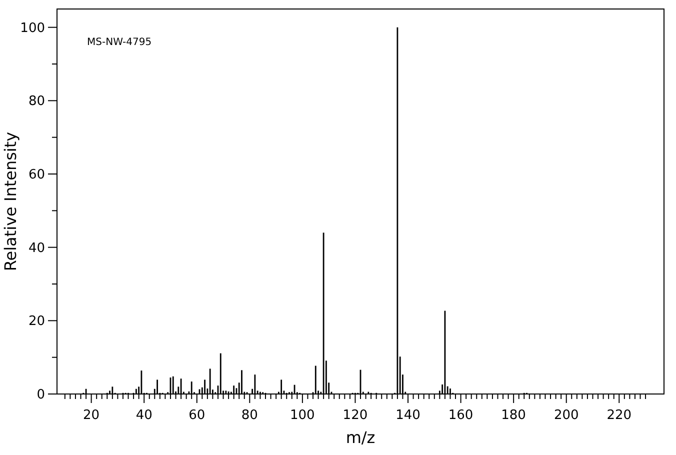  What do you see at coordinates (513, 415) in the screenshot?
I see `x-tick-label: 180` at bounding box center [513, 415].